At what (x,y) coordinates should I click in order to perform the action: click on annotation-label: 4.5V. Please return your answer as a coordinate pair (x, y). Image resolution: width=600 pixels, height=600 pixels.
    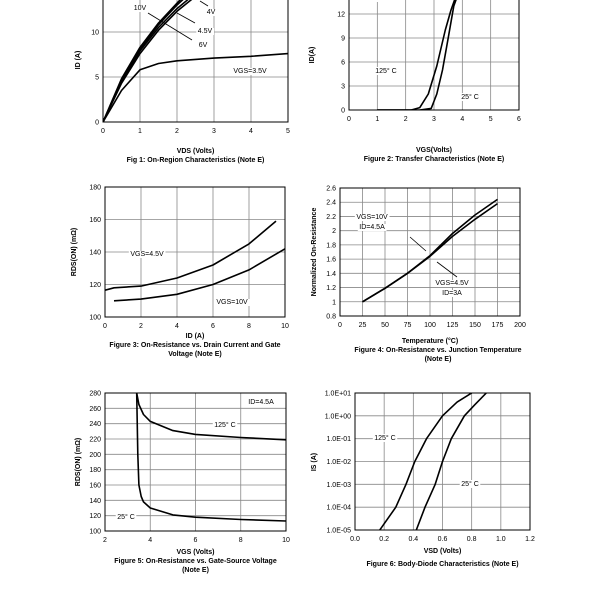
    Looking at the image, I should click on (205, 31).